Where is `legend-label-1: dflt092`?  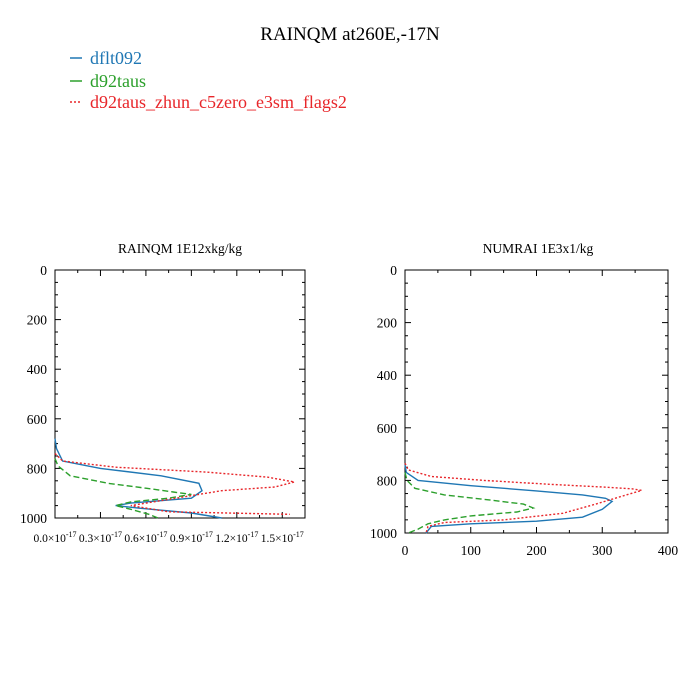 legend-label-1: dflt092 is located at coordinates (116, 58).